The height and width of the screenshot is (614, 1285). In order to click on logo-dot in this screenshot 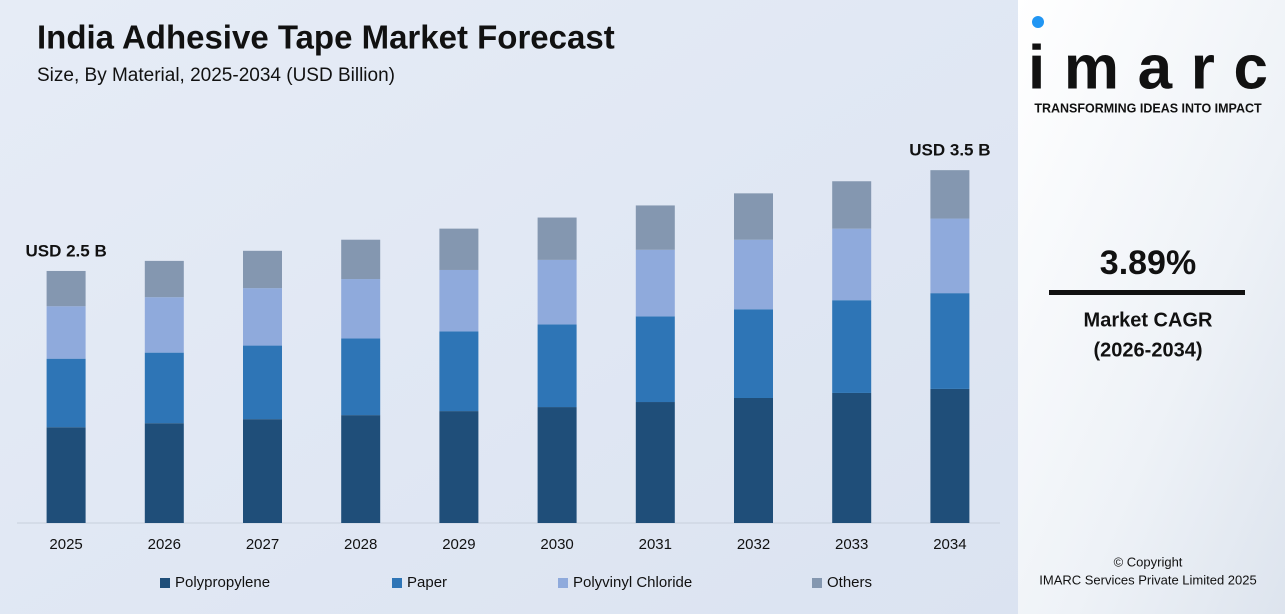, I will do `click(1038, 22)`.